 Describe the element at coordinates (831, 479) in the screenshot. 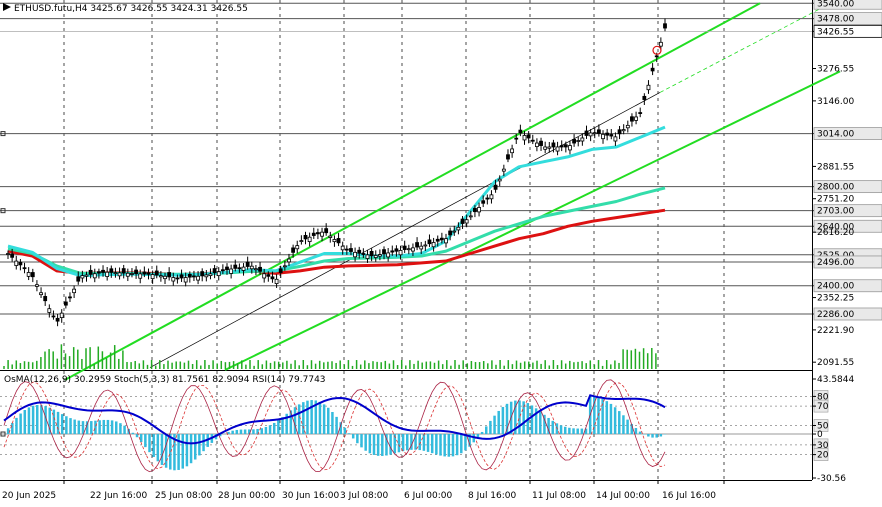

I see `osc-axis-label: -30.56` at that location.